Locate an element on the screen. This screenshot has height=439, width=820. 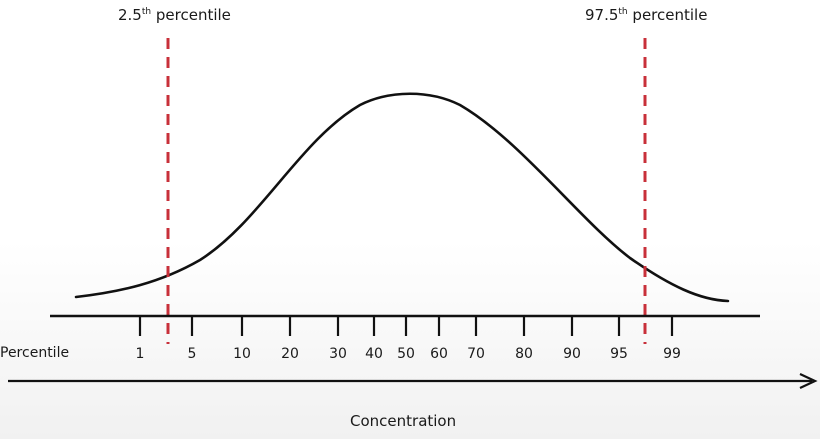
upper-percentile-label: 97.5th percentile is located at coordinates (646, 15).